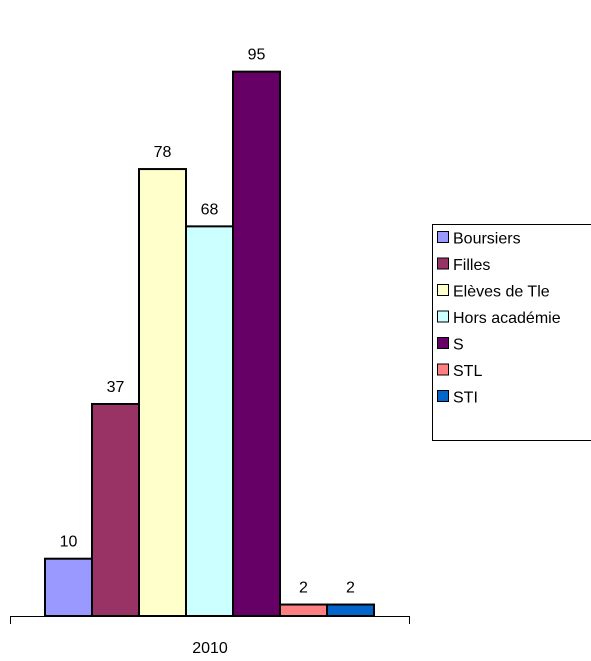 Image resolution: width=591 pixels, height=661 pixels. I want to click on bar-sti, so click(350, 610).